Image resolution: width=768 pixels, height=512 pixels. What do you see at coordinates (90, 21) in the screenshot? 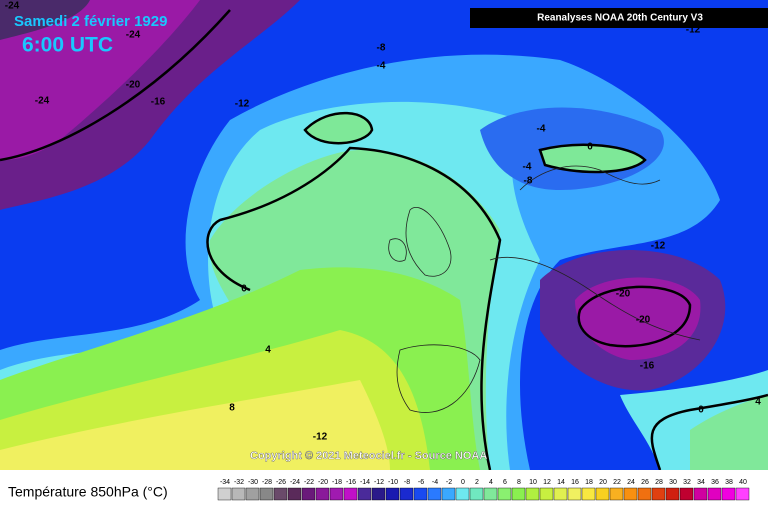
I see `date-text: Samedi 2 février 1929` at bounding box center [90, 21].